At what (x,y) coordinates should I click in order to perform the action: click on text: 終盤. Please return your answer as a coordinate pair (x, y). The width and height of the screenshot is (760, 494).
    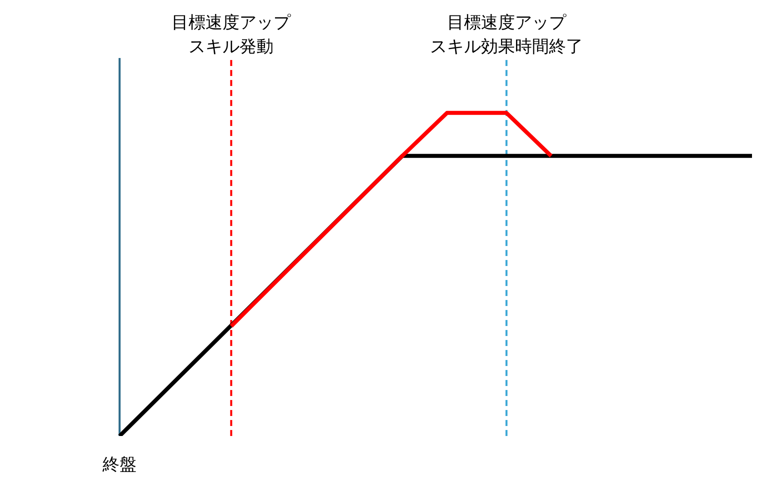
    Looking at the image, I should click on (119, 465).